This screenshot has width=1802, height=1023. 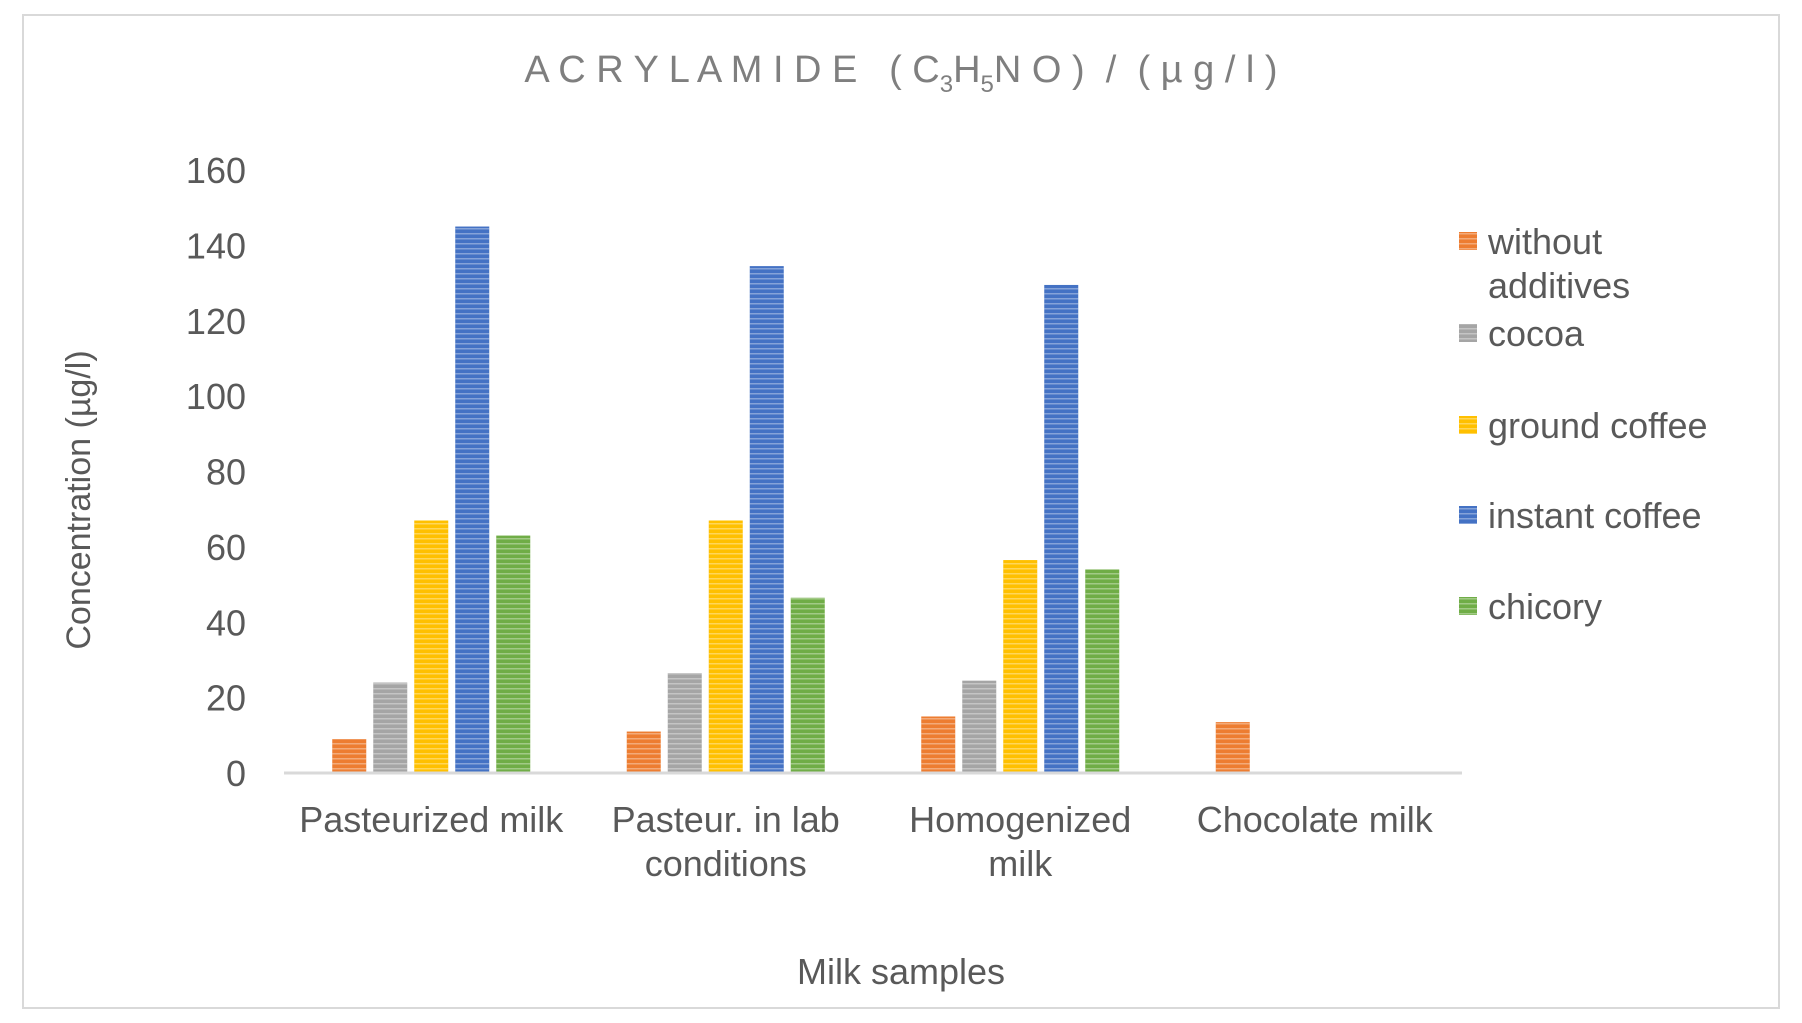 I want to click on y-tick-label: 160, so click(x=216, y=170).